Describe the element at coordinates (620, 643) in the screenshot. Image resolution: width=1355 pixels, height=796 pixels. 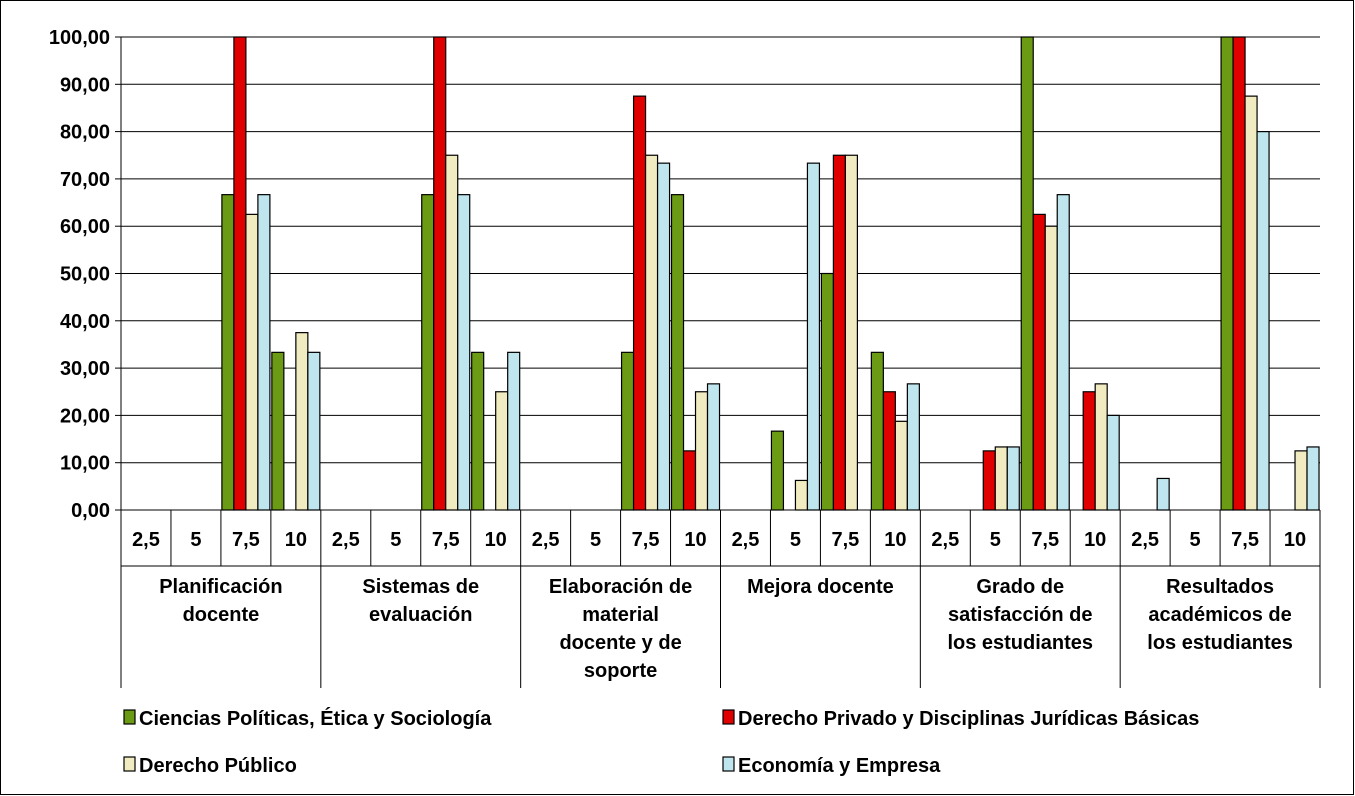
I see `group-label: docente y de` at that location.